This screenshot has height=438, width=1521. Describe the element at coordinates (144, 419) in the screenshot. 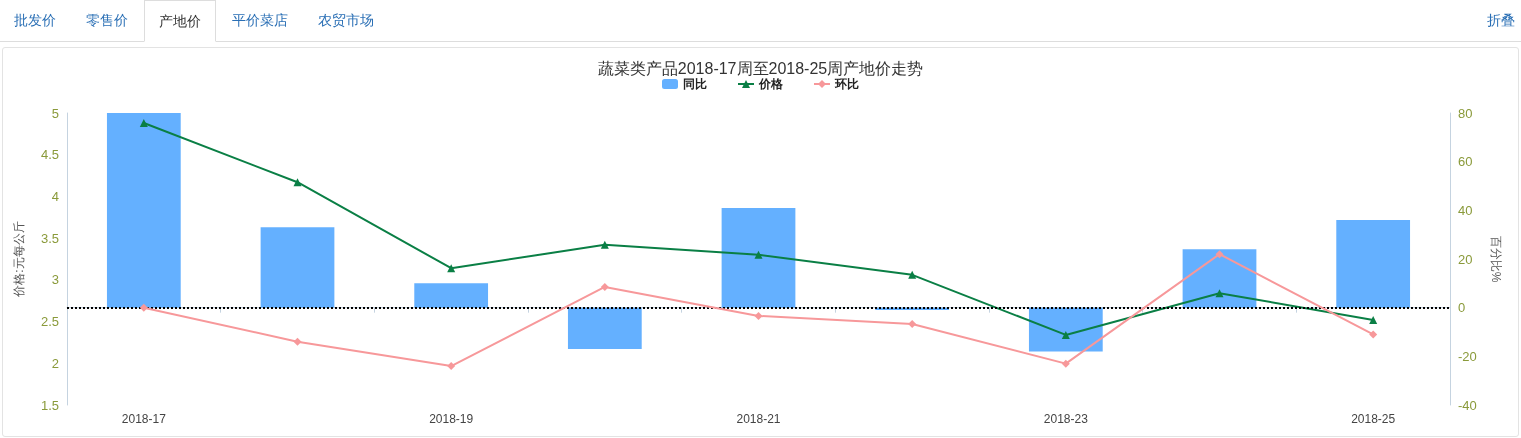

I see `x-tick-label: 2018-17` at that location.